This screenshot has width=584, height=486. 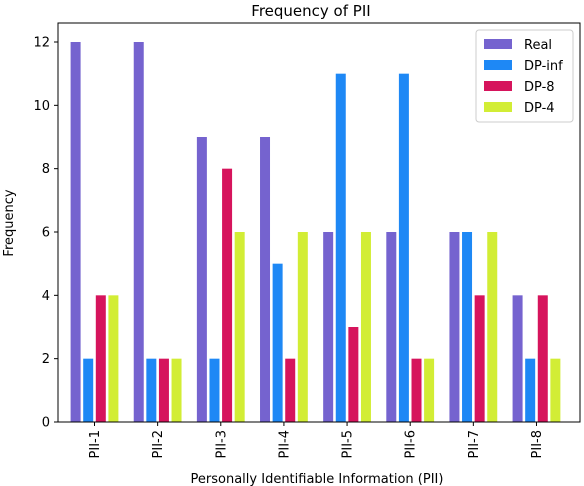 What do you see at coordinates (348, 444) in the screenshot?
I see `x-tick-label: PII-5` at bounding box center [348, 444].